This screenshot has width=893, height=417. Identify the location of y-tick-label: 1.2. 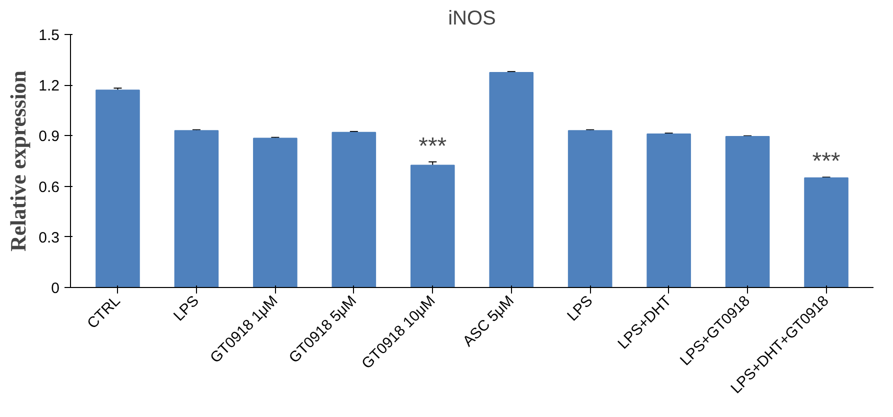
(49, 86).